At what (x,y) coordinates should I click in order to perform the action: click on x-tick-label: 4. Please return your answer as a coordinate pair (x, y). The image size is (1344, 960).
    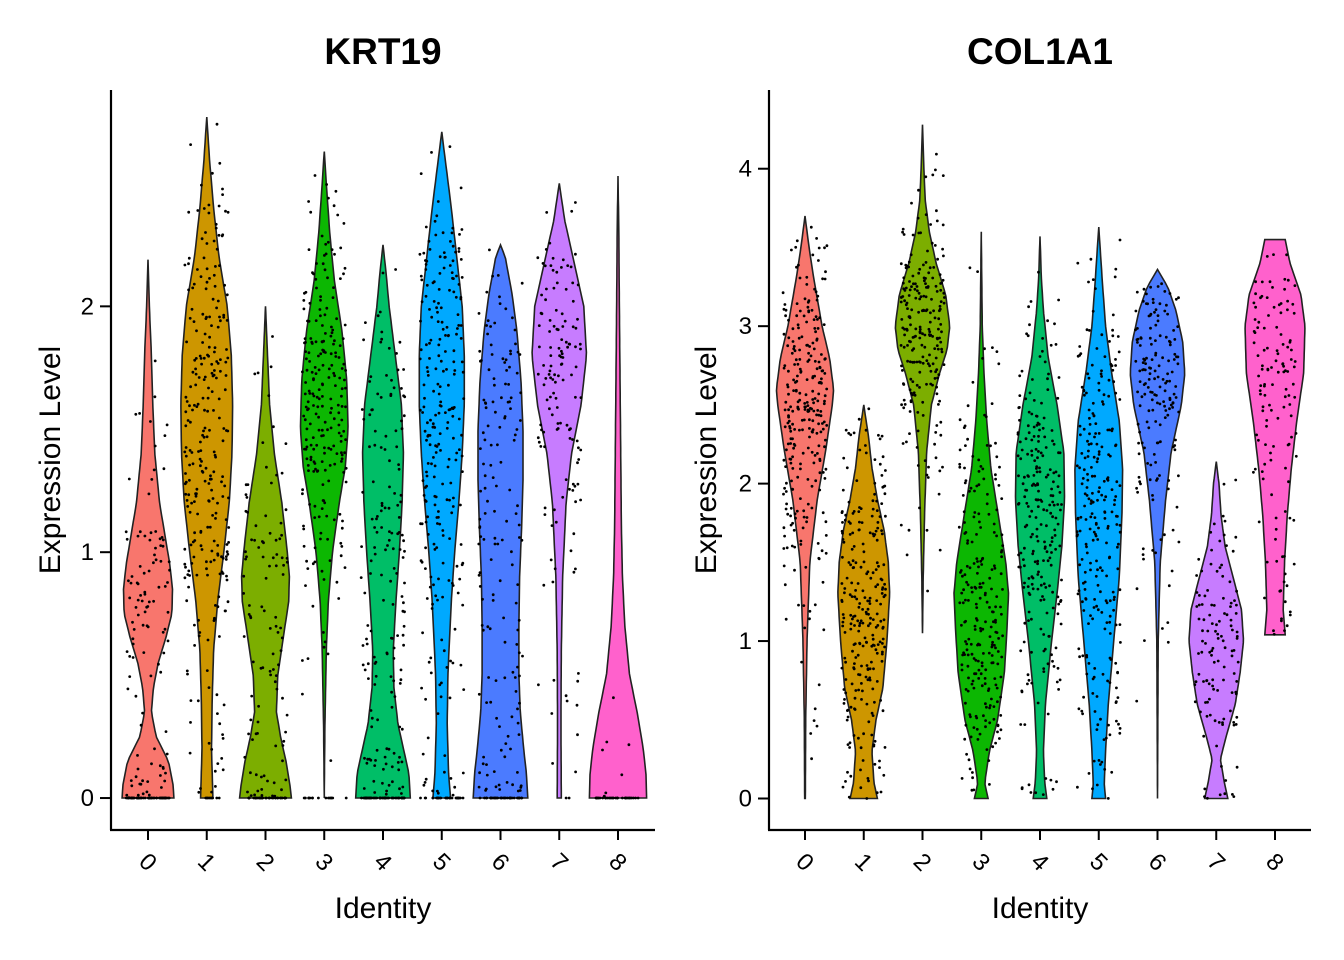
    Looking at the image, I should click on (1039, 862).